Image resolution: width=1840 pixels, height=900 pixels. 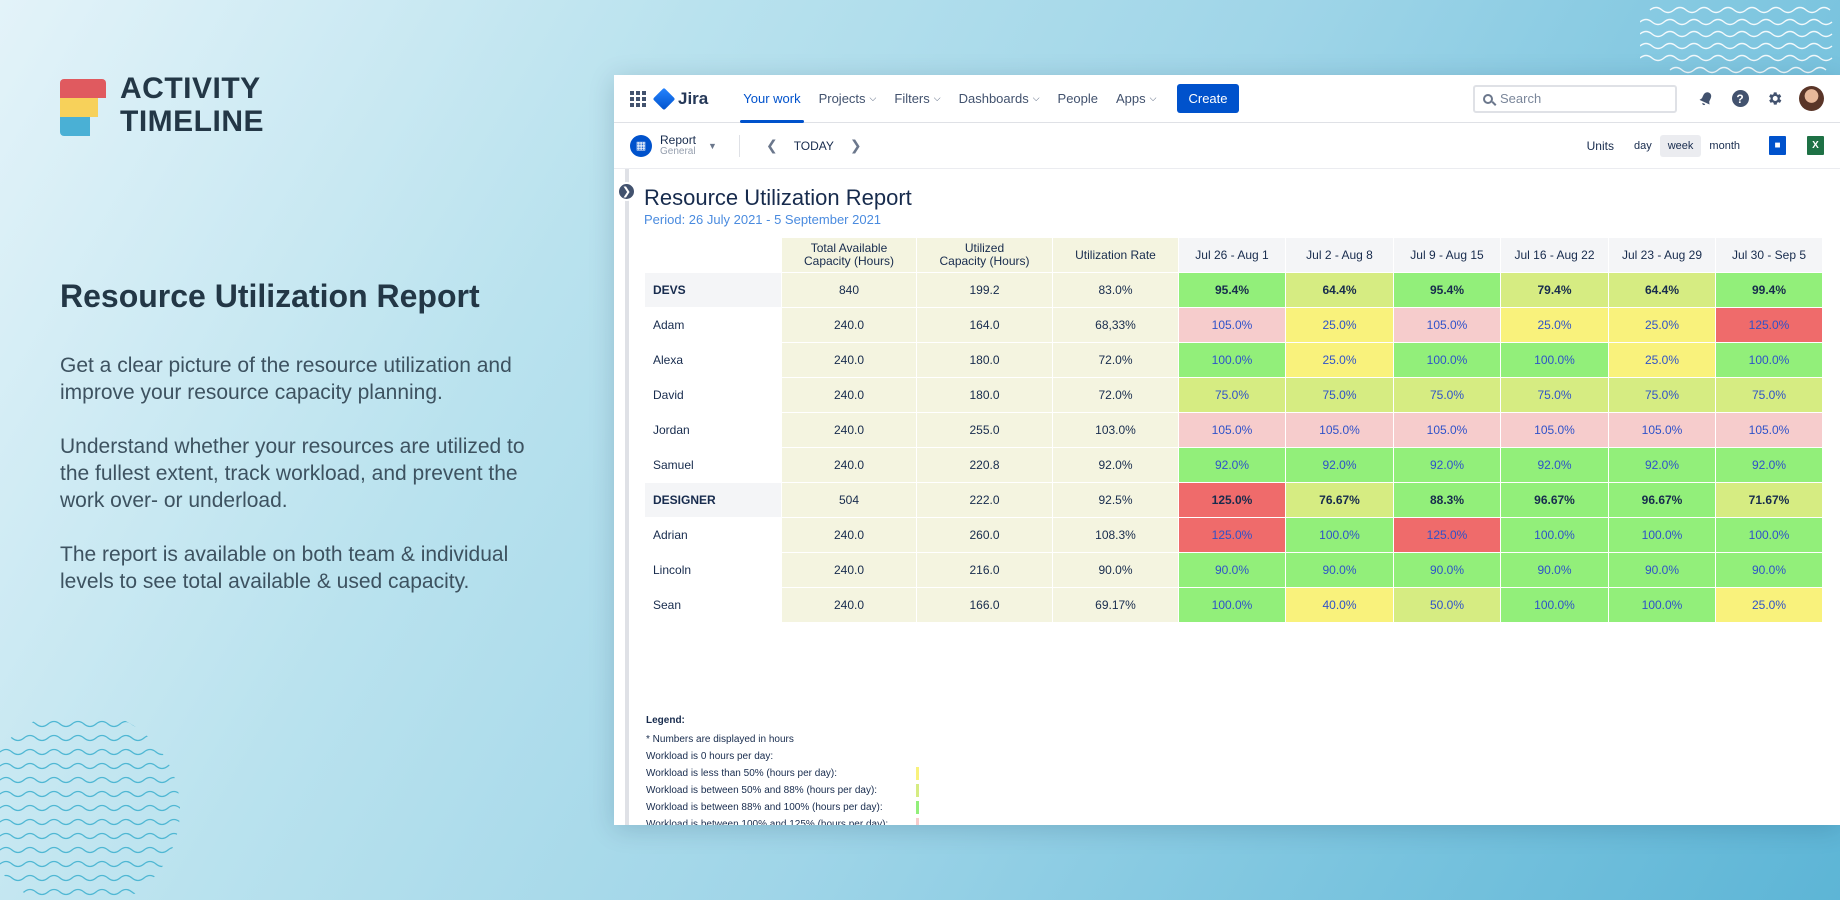 What do you see at coordinates (917, 821) in the screenshot?
I see `legend-swatch` at bounding box center [917, 821].